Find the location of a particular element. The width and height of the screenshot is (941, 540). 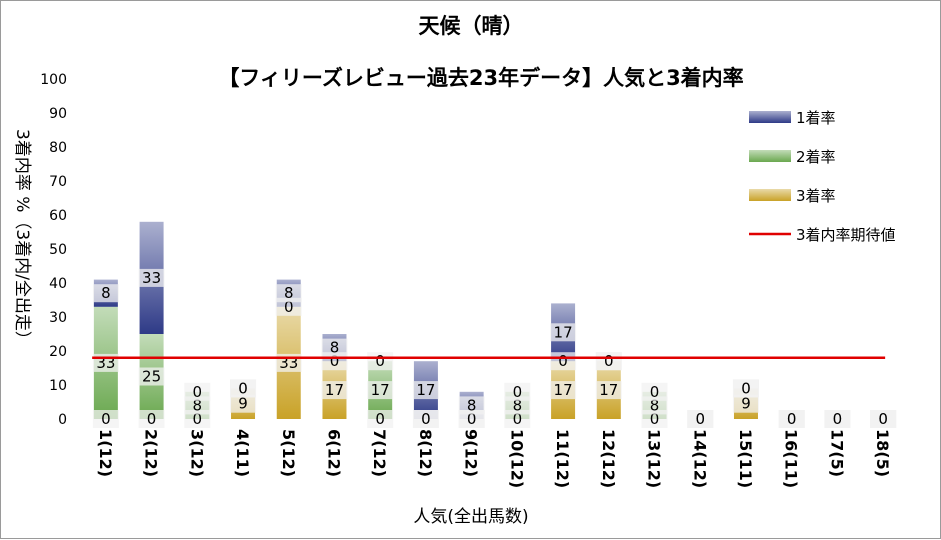

legend: 1着率 2着率 3着率 3着内率期待値 is located at coordinates (822, 176).